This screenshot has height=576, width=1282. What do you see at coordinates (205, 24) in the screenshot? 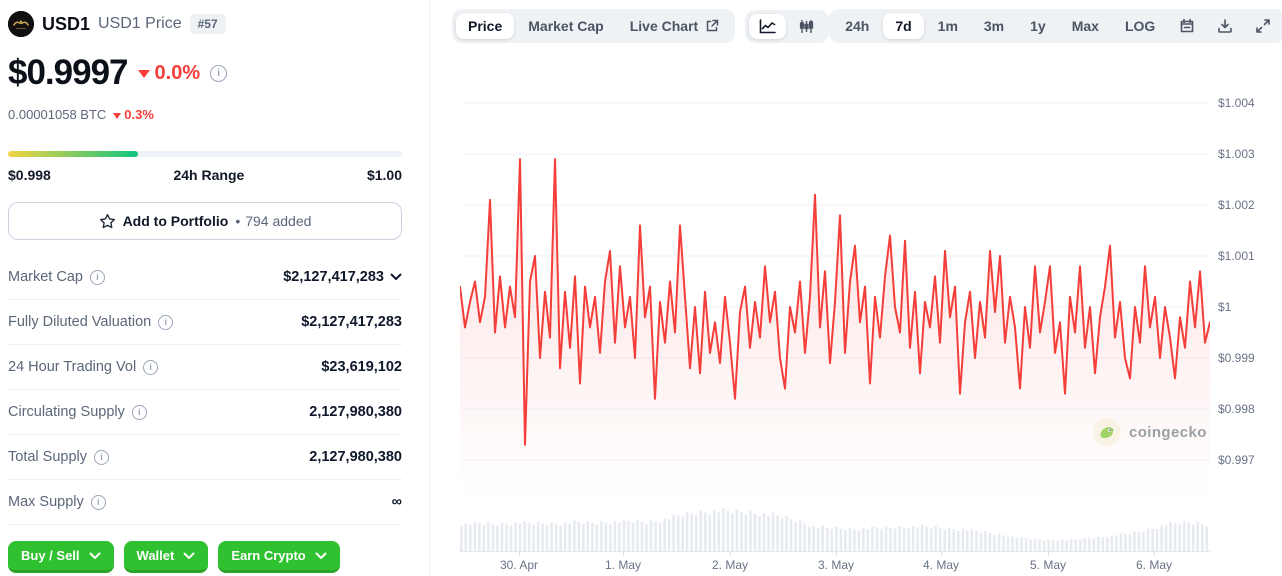
I see `coin-header: USD1 USD1 Price #57` at bounding box center [205, 24].